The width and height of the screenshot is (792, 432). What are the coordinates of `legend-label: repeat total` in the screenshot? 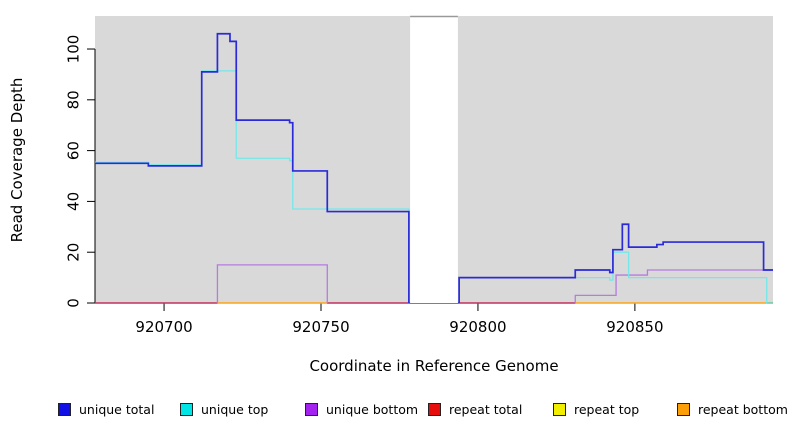 It's located at (486, 409).